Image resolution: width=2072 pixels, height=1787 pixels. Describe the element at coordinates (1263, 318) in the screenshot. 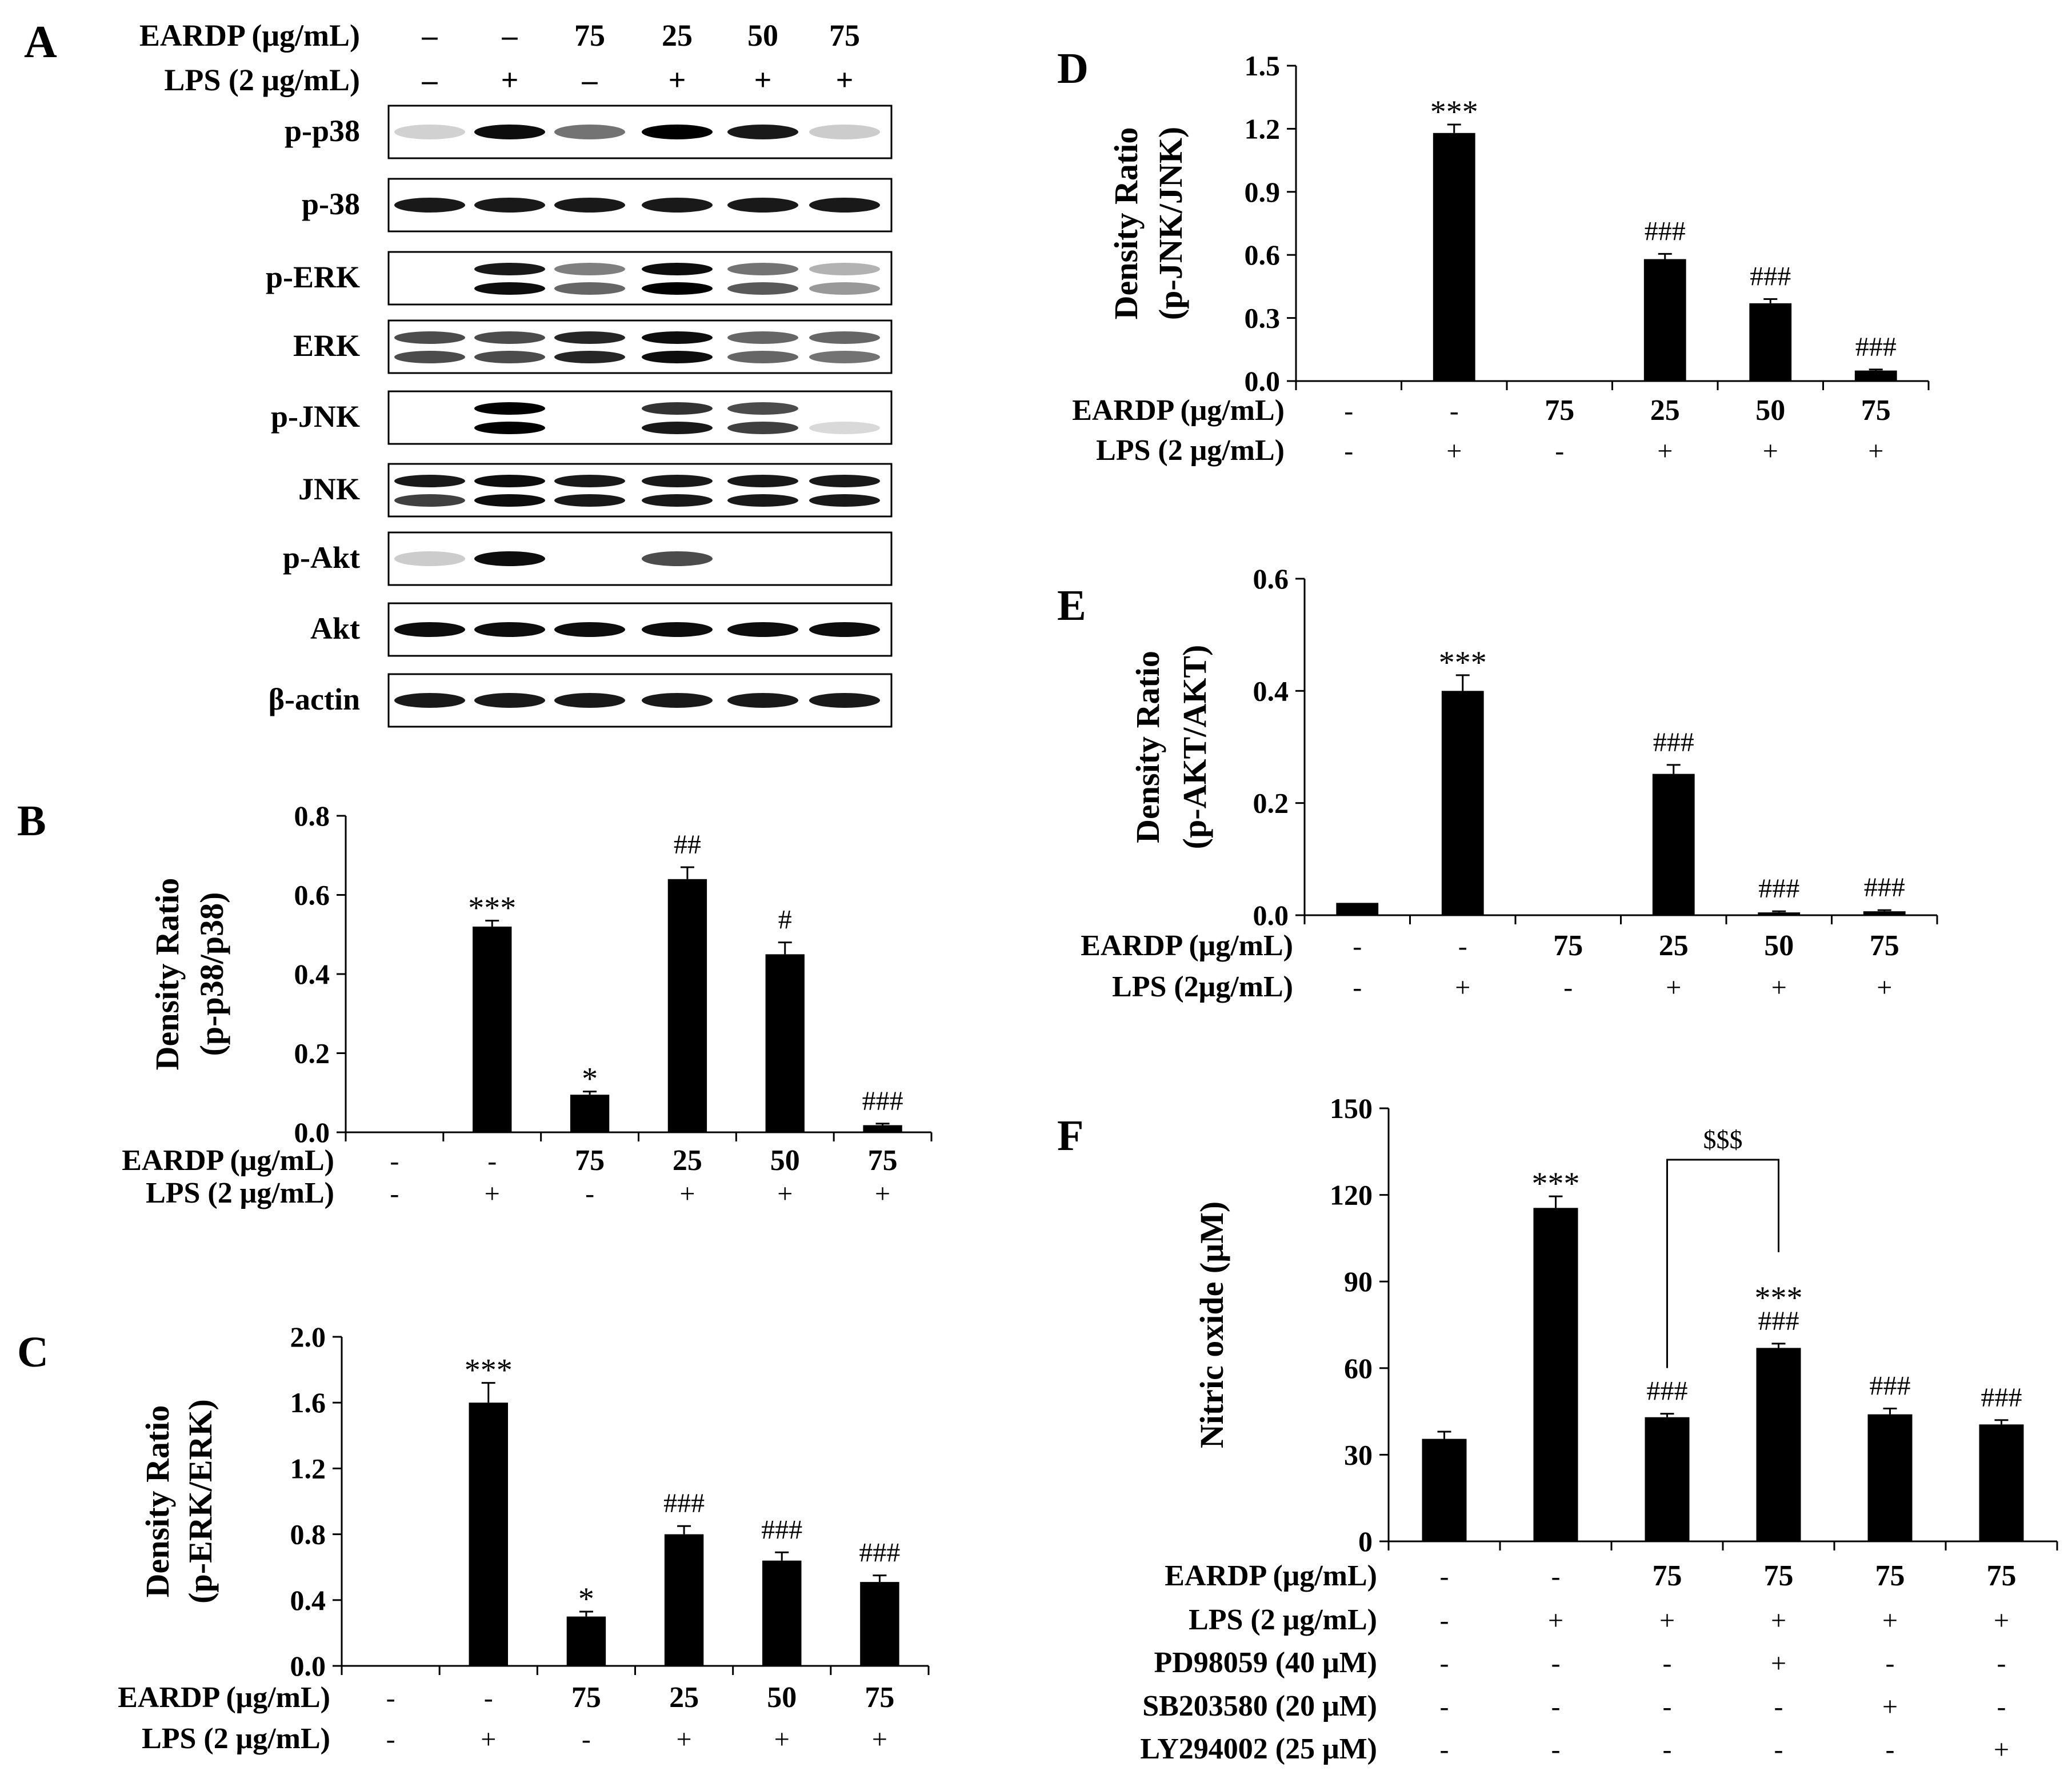

I see `y-tick-label: 0.3` at that location.